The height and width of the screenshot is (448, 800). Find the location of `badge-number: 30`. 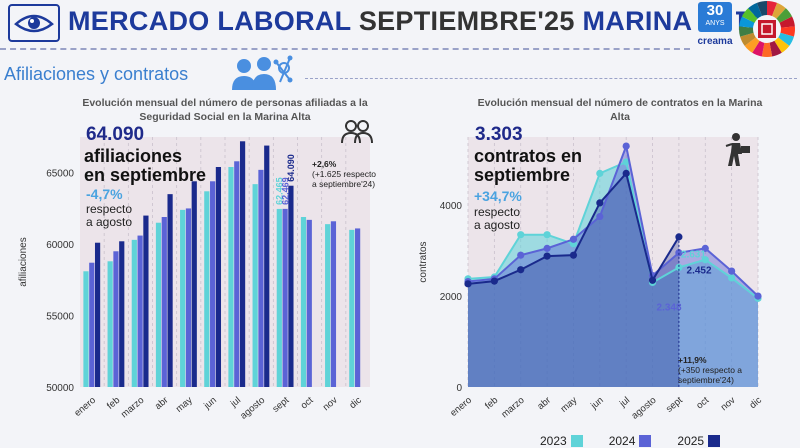

badge-number: 30 is located at coordinates (715, 10).